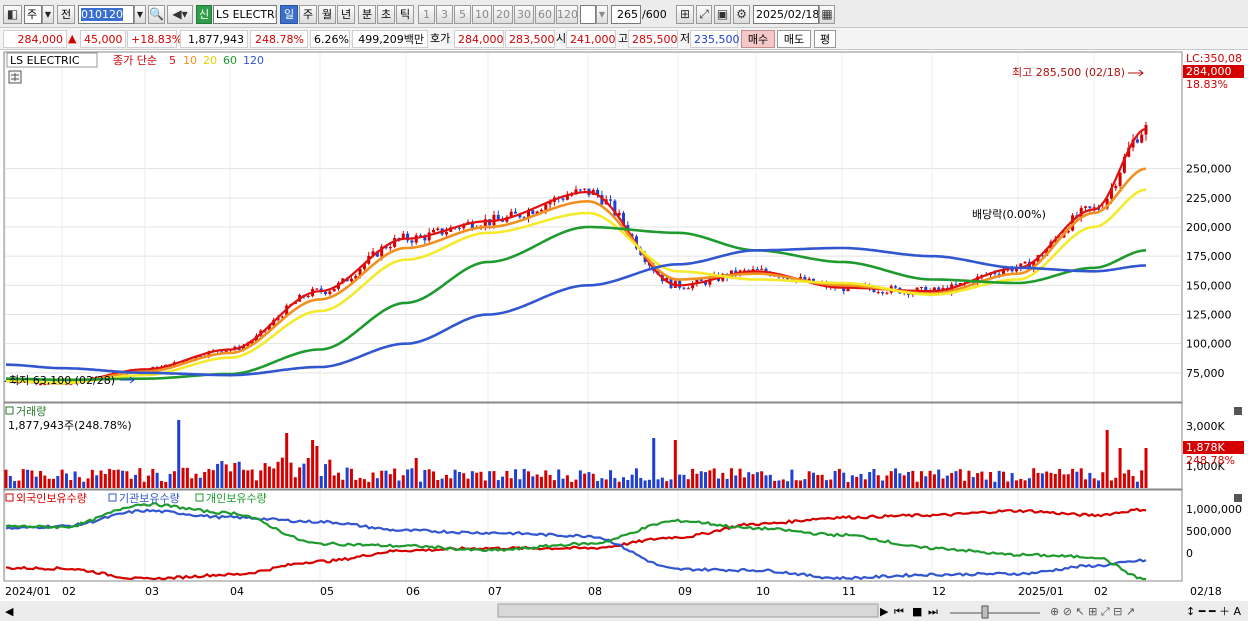 Image resolution: width=1248 pixels, height=621 pixels. I want to click on search-icon: 🔍, so click(156, 14).